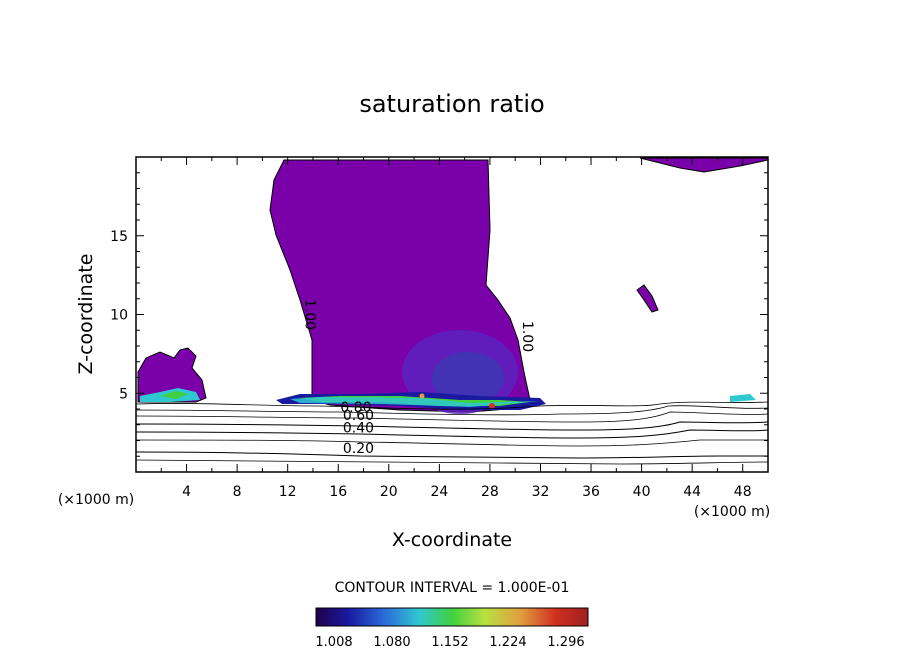  Describe the element at coordinates (237, 492) in the screenshot. I see `x-tick-label: 8` at that location.